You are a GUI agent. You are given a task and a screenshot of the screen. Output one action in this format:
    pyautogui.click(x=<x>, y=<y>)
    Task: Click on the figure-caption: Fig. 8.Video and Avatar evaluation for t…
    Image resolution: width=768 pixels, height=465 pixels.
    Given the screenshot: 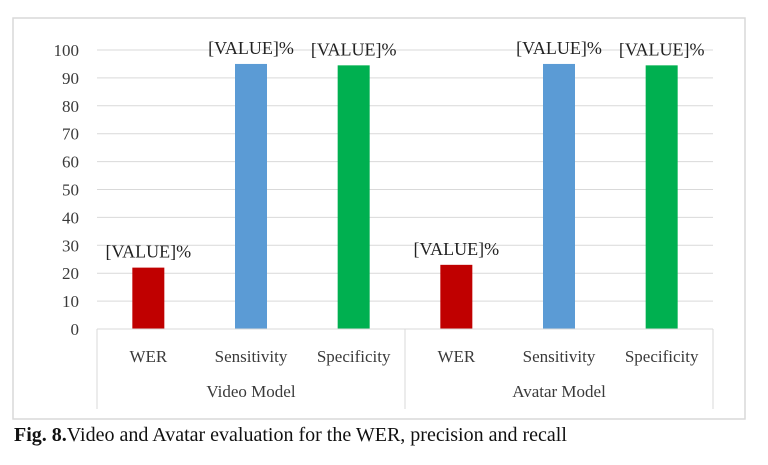 What is the action you would take?
    pyautogui.click(x=384, y=435)
    